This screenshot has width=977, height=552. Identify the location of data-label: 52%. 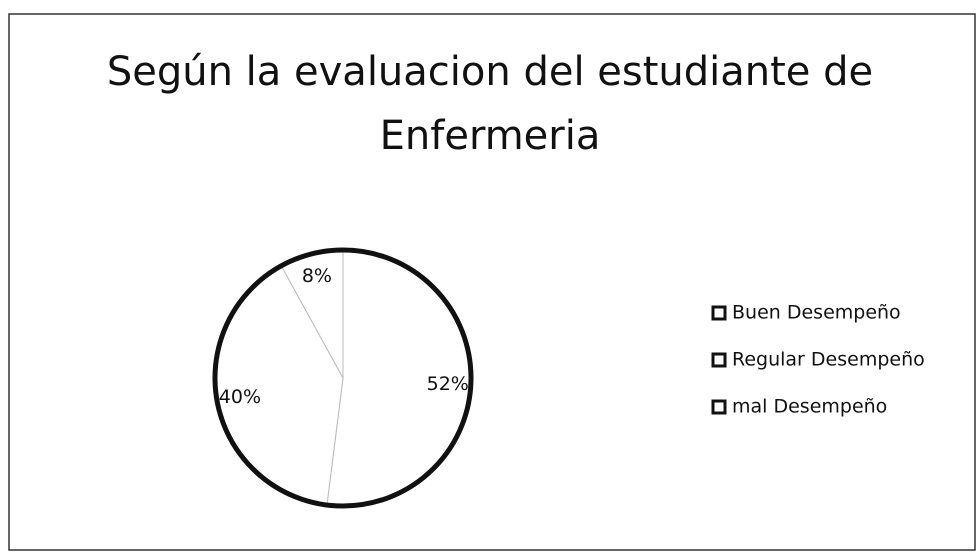
(448, 384).